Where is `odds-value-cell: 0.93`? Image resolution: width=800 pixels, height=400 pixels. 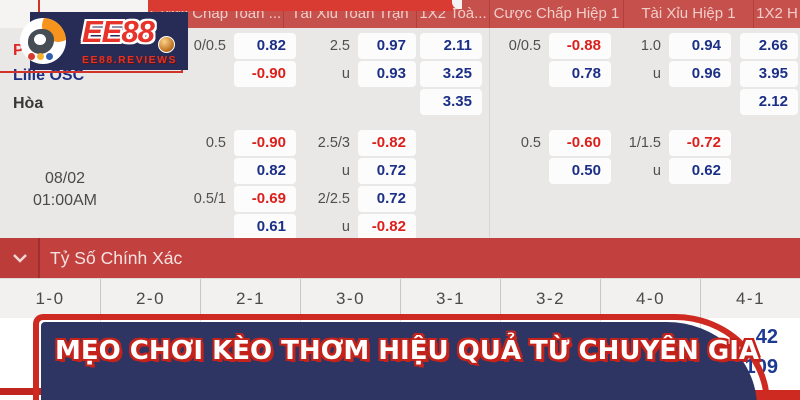
odds-value-cell: 0.93 is located at coordinates (387, 74).